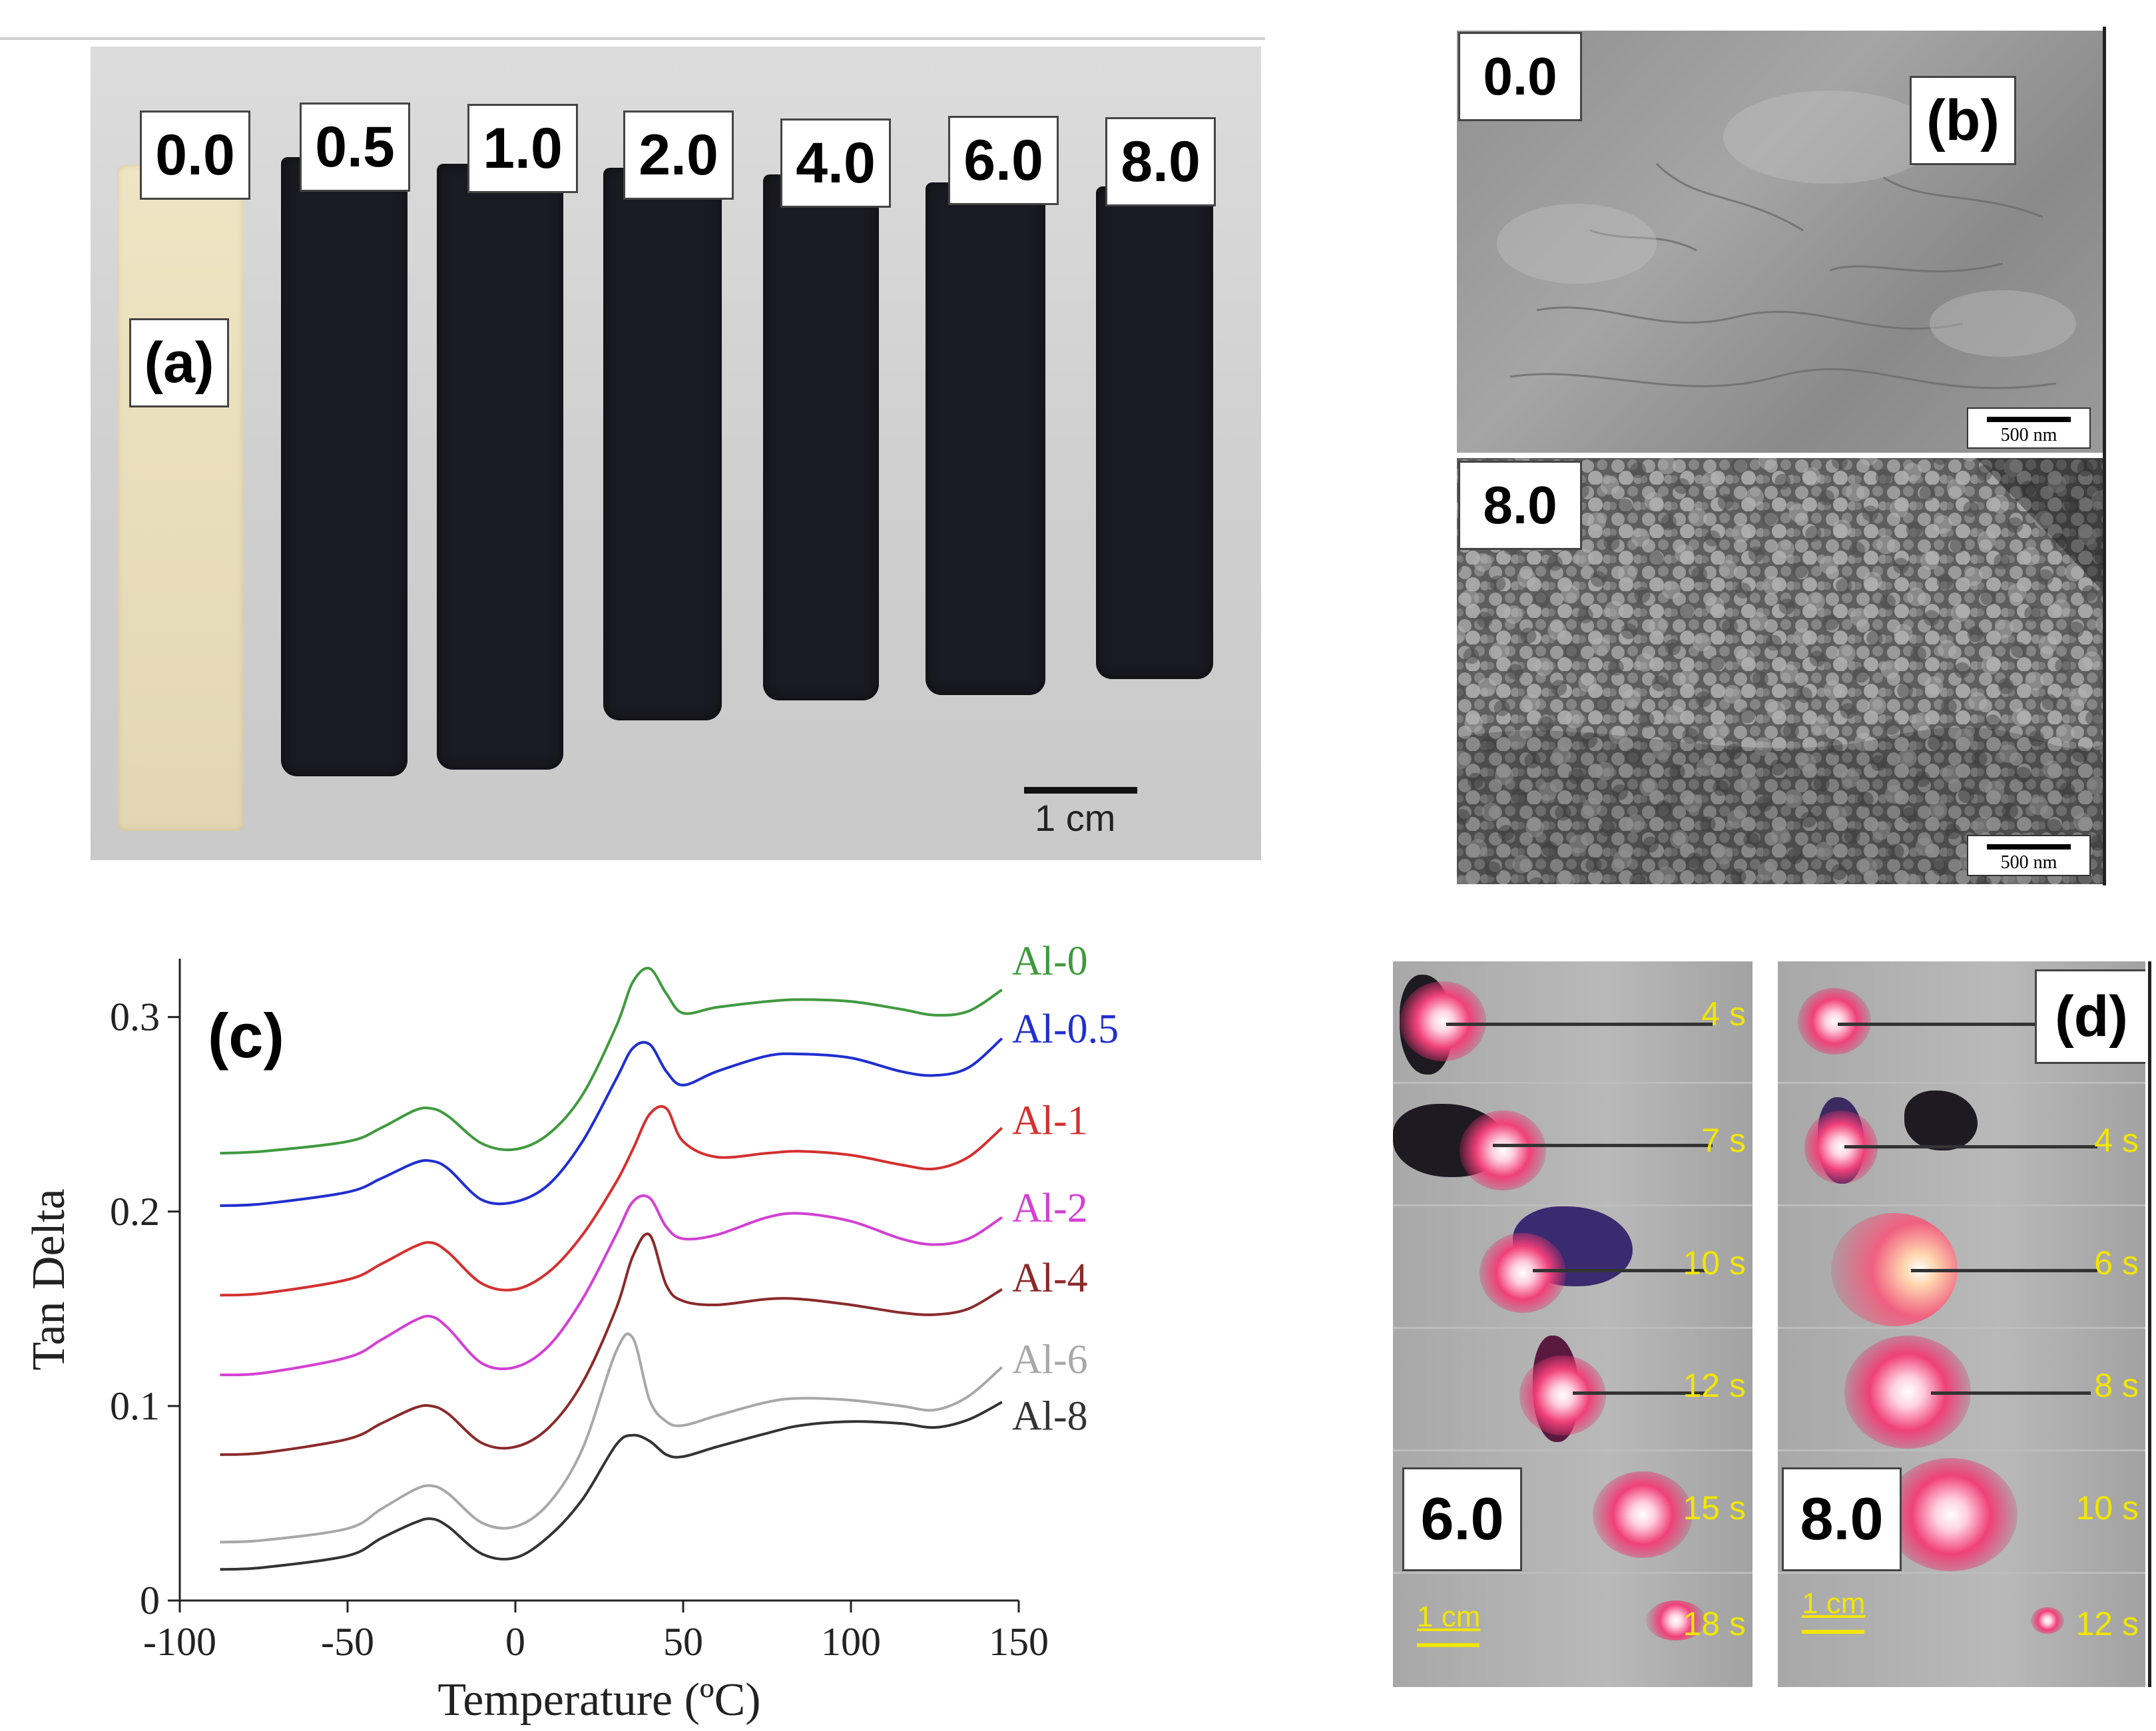 The height and width of the screenshot is (1731, 2156). I want to click on y-tick-label: 0.3, so click(135, 1017).